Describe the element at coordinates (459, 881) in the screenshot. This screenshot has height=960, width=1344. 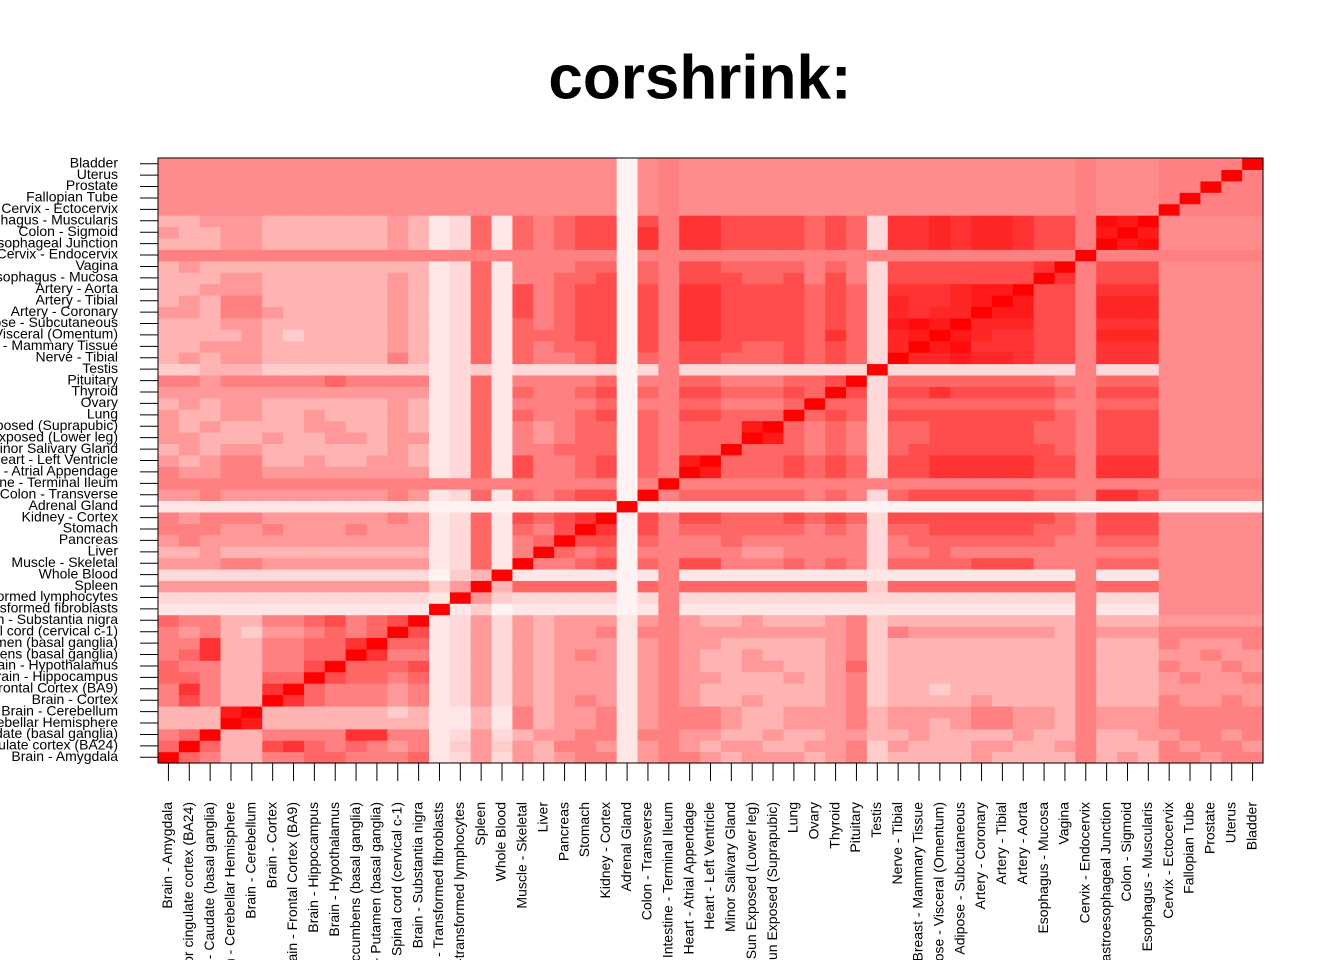
I see `x-tick-label: Cells - EBV-transformed lymphocytes` at that location.